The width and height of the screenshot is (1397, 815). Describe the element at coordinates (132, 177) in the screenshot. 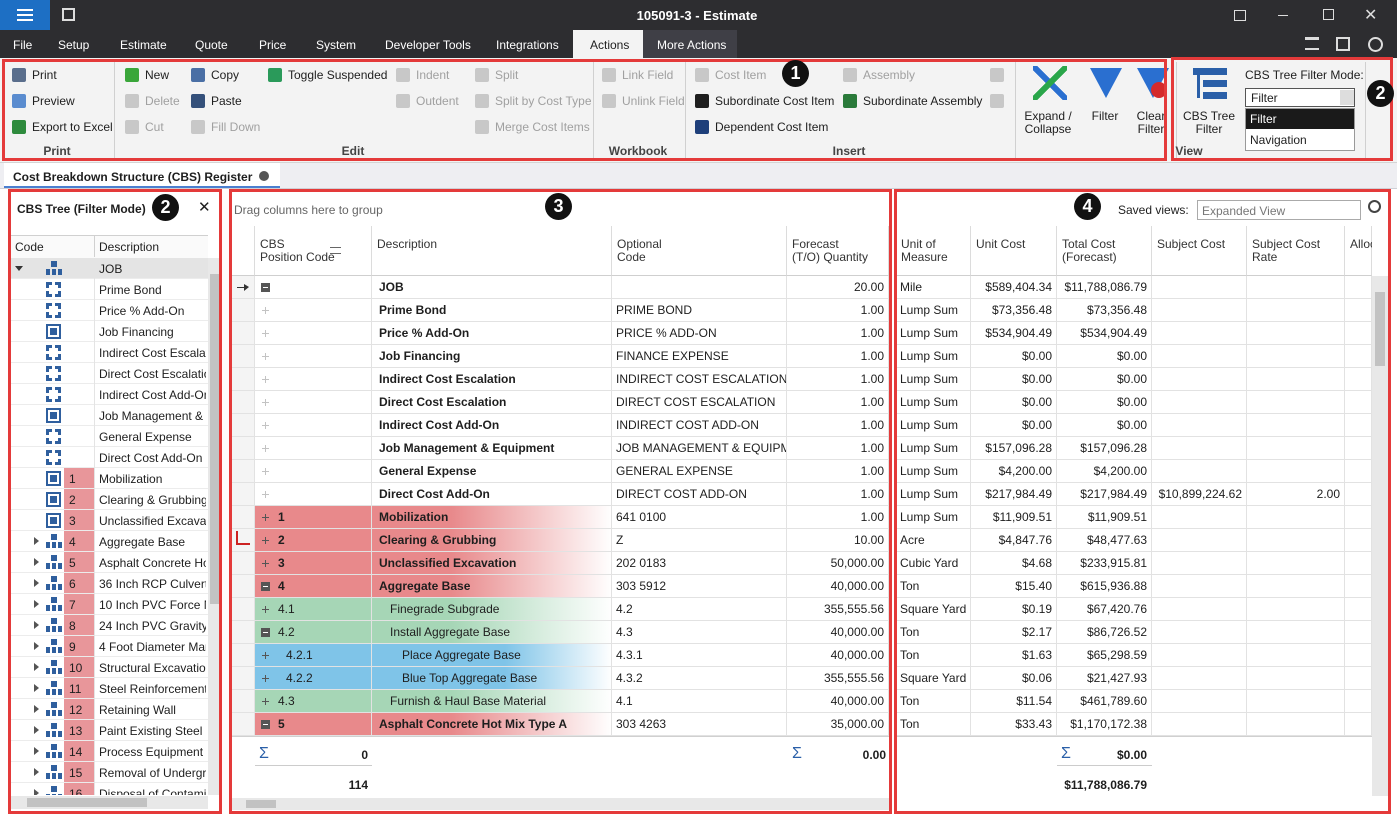

I see `document-tab-title: Cost Breakdown Structure (CBS) Register` at that location.